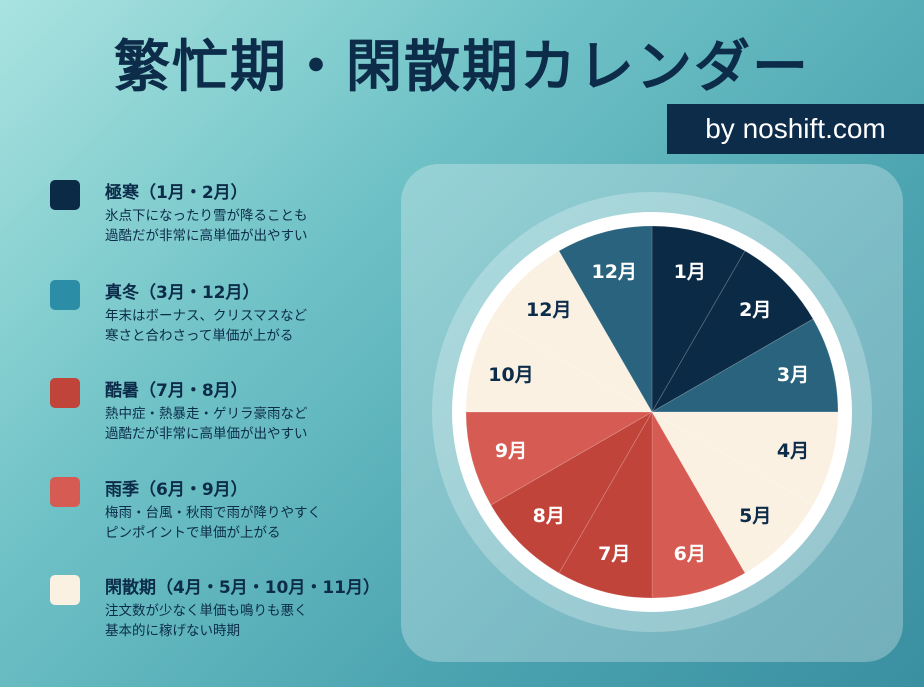 This screenshot has width=924, height=687. Describe the element at coordinates (795, 129) in the screenshot. I see `byline-banner: by noshift.com` at that location.